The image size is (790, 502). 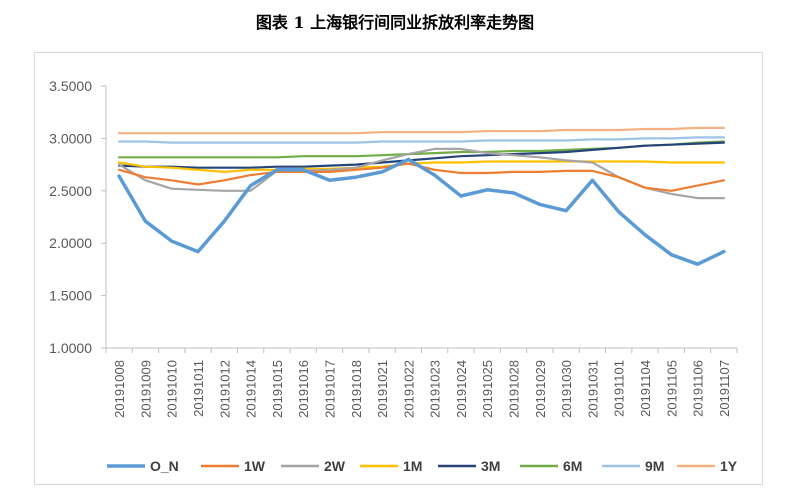 I want to click on legend-label-o-n: O_N, so click(x=164, y=466).